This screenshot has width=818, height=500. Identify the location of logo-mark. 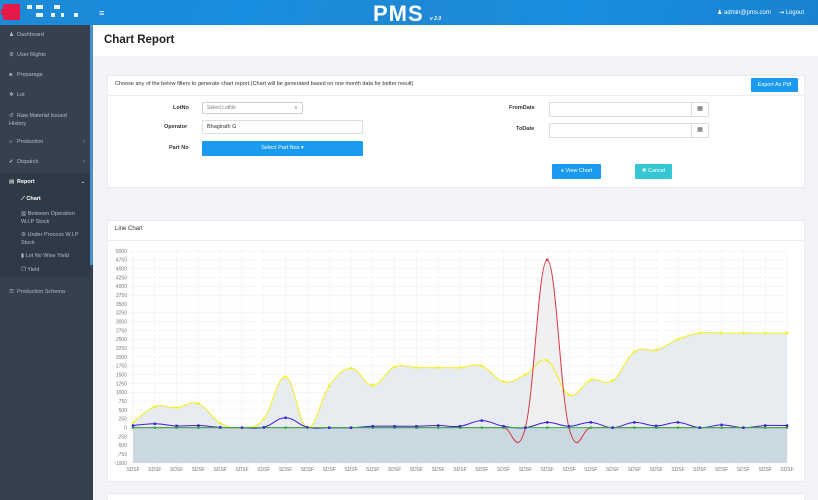
(10, 12).